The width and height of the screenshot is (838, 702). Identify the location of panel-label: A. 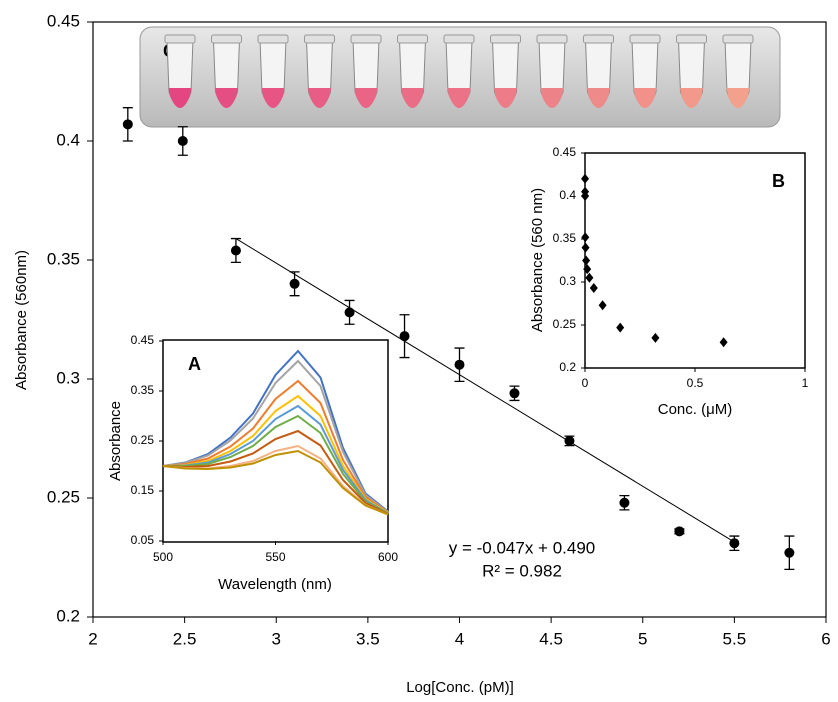
(194, 364).